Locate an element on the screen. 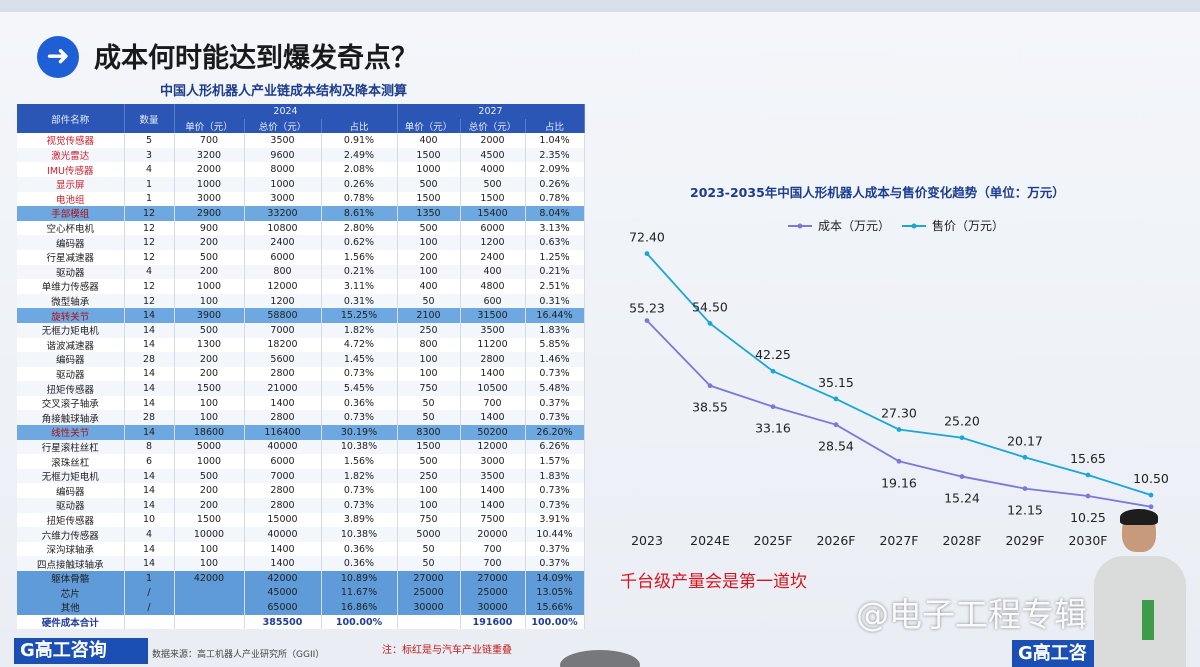  presenter-badge is located at coordinates (1148, 620).